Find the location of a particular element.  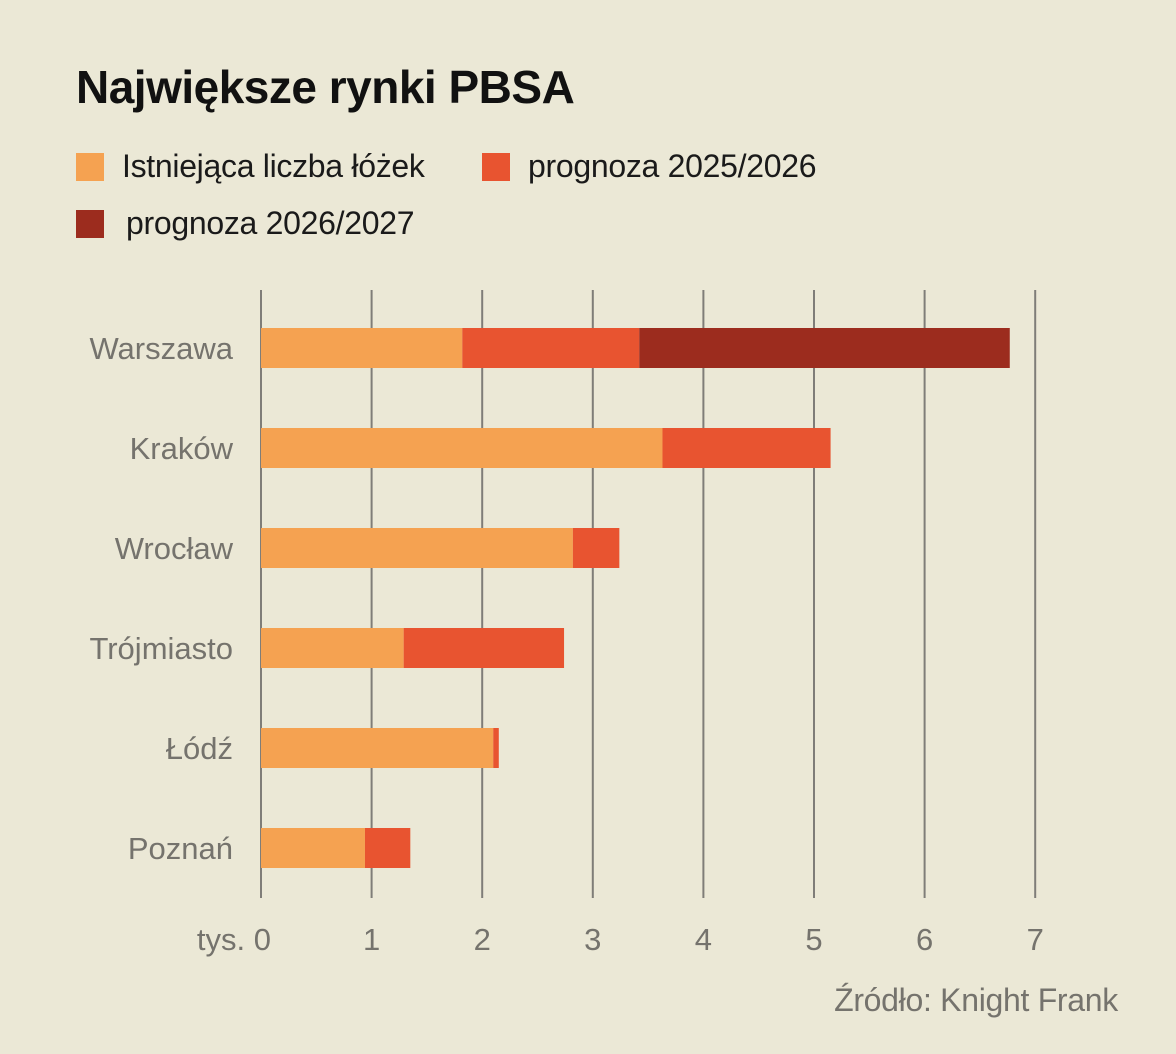

x-tick-label-6: 6 is located at coordinates (924, 939).